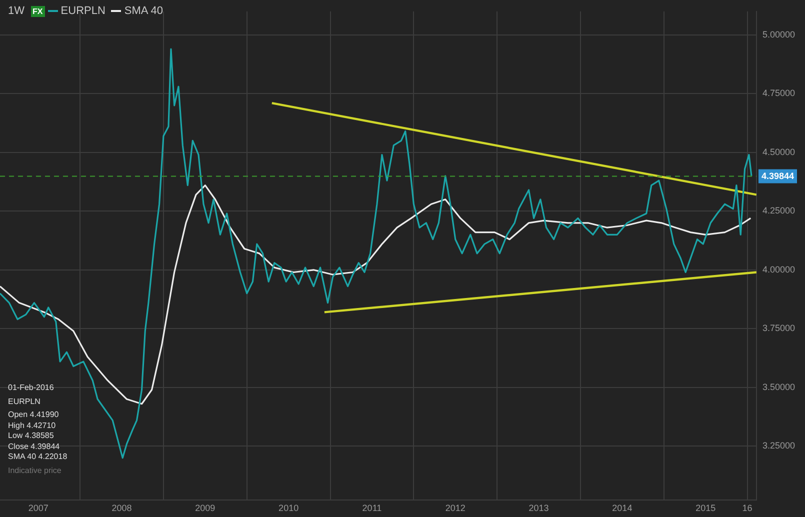 This screenshot has width=805, height=517. Describe the element at coordinates (779, 445) in the screenshot. I see `y-tick-label: 3.25000` at that location.